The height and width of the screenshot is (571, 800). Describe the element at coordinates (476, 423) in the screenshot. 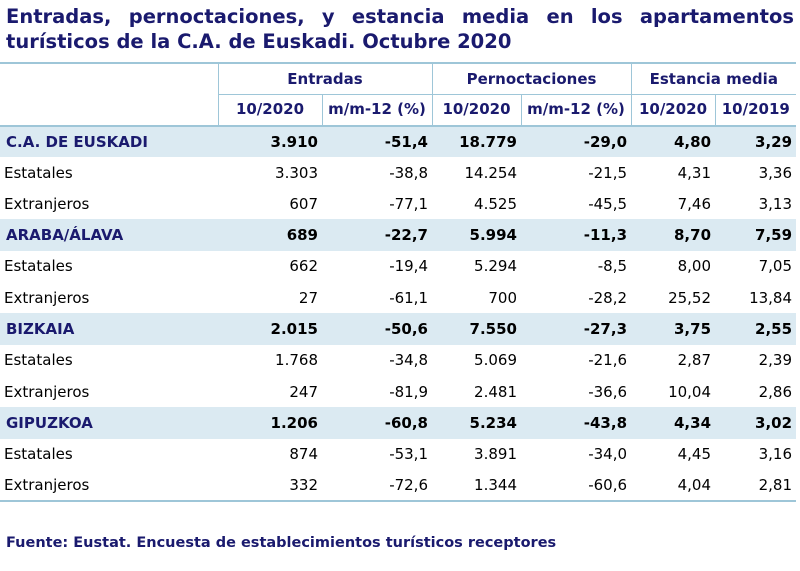

I see `table-cell: 5.234` at that location.